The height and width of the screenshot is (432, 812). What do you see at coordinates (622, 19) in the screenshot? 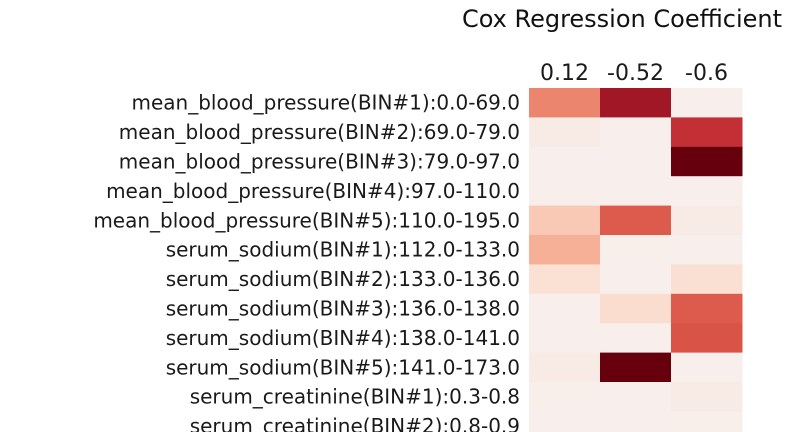
I see `chart-title: Cox Regression Coefficient` at bounding box center [622, 19].